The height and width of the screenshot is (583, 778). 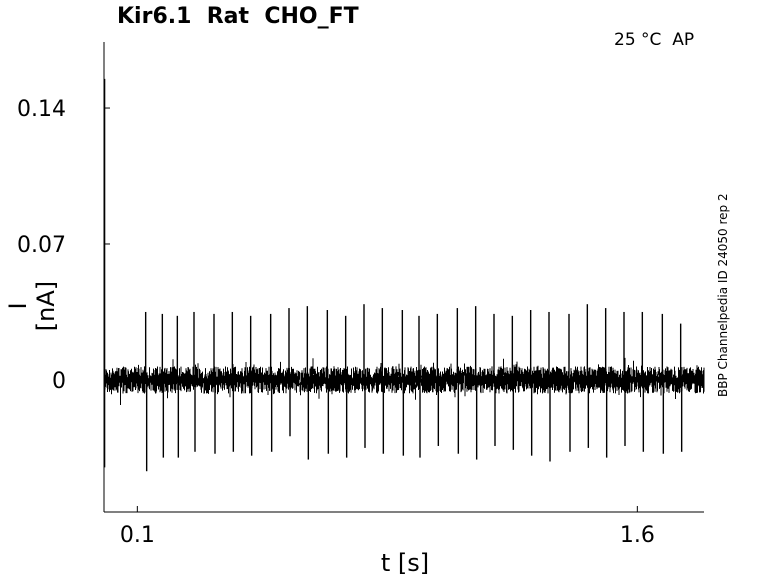 I want to click on chart-title: Kir6.1 Rat CHO_FT, so click(x=238, y=16).